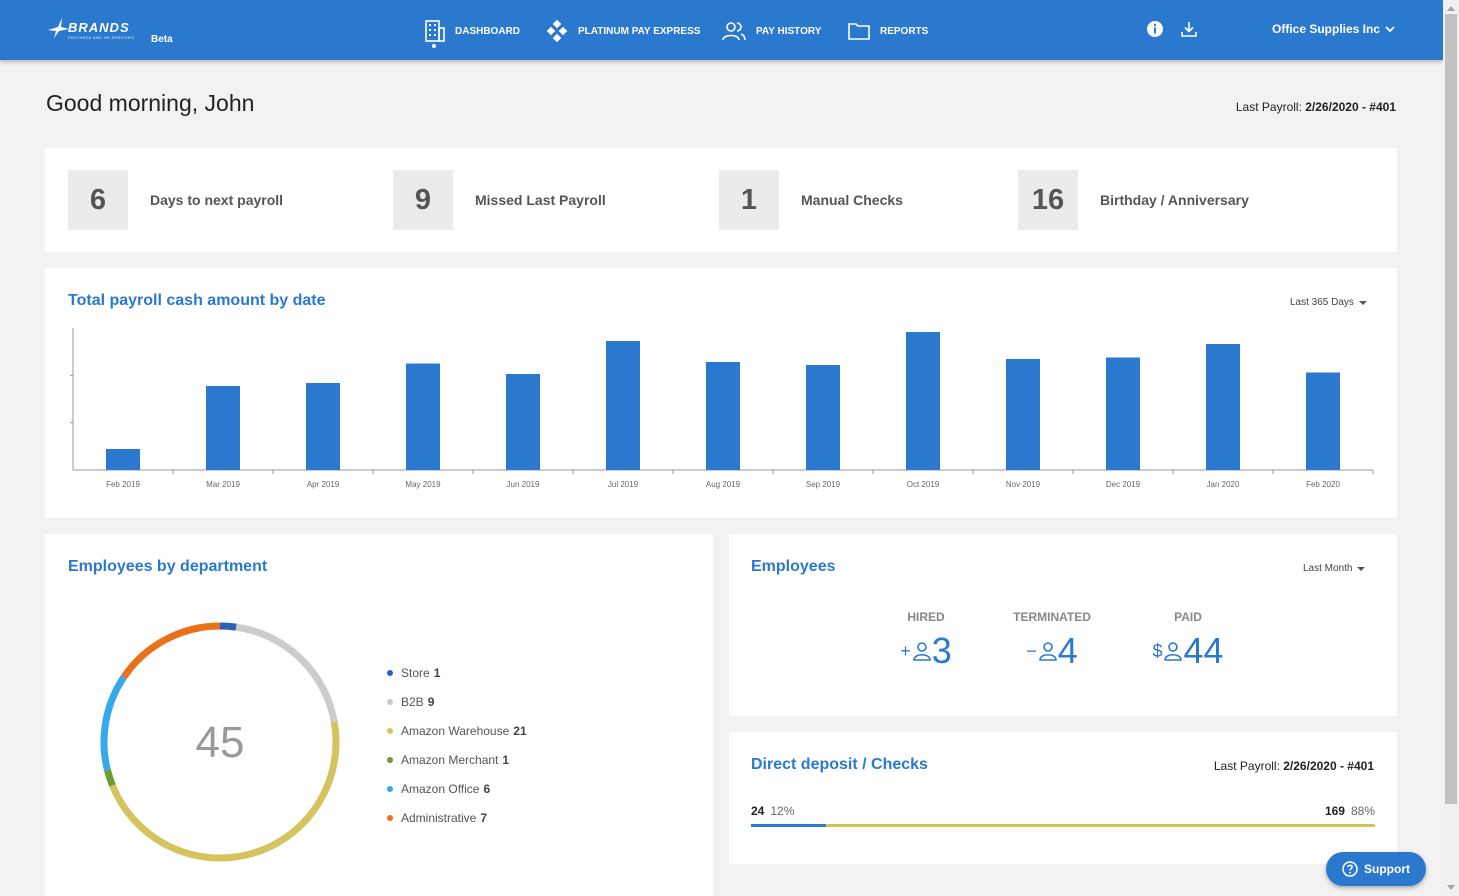  I want to click on bar-jul-2019, so click(623, 405).